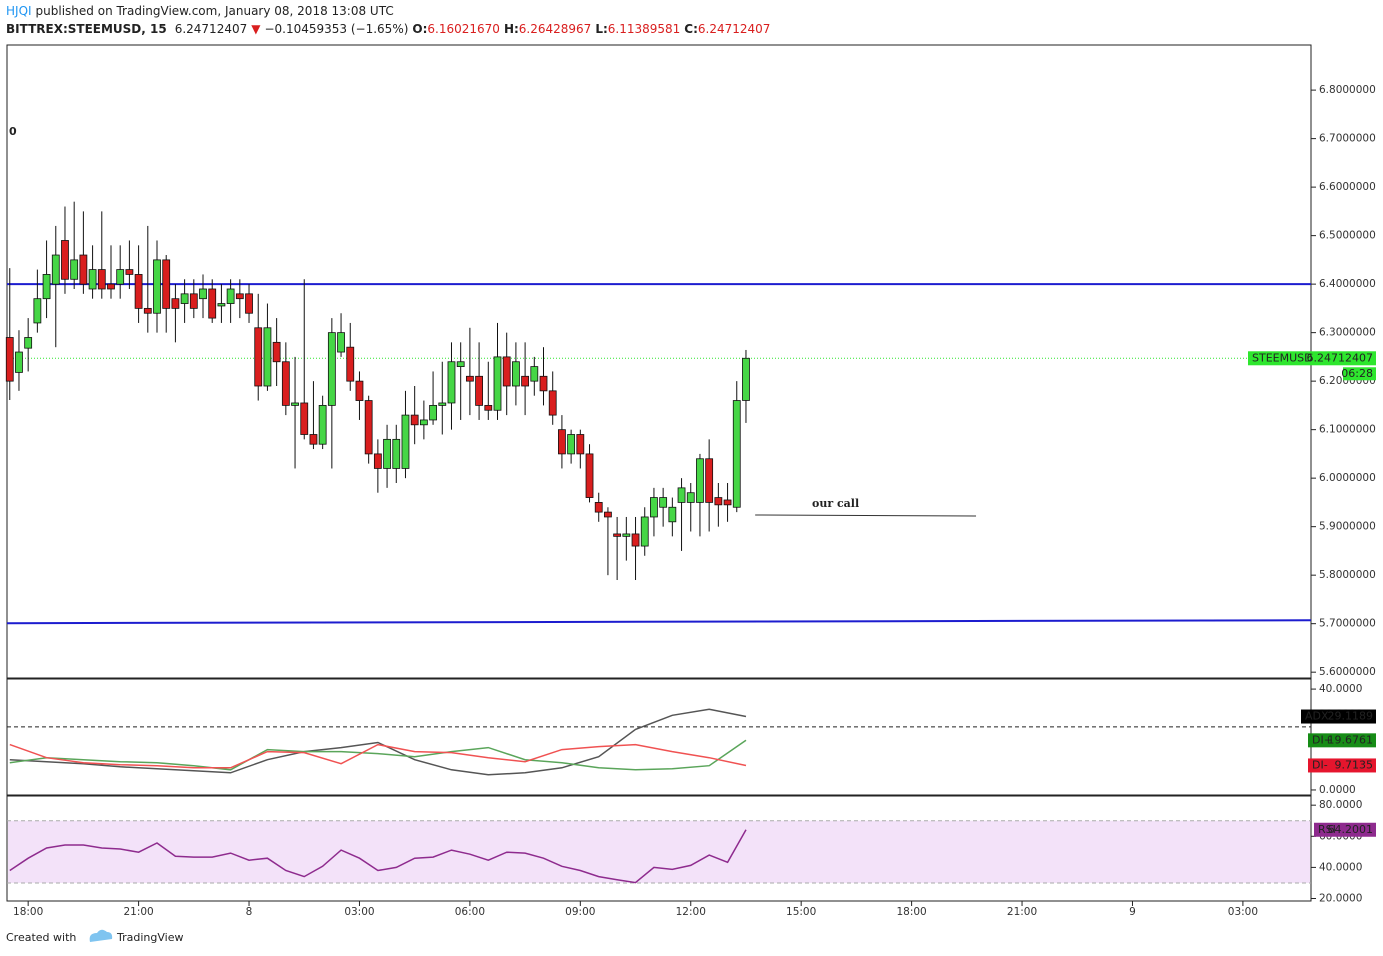  I want to click on countdown: 06:28, so click(1357, 373).